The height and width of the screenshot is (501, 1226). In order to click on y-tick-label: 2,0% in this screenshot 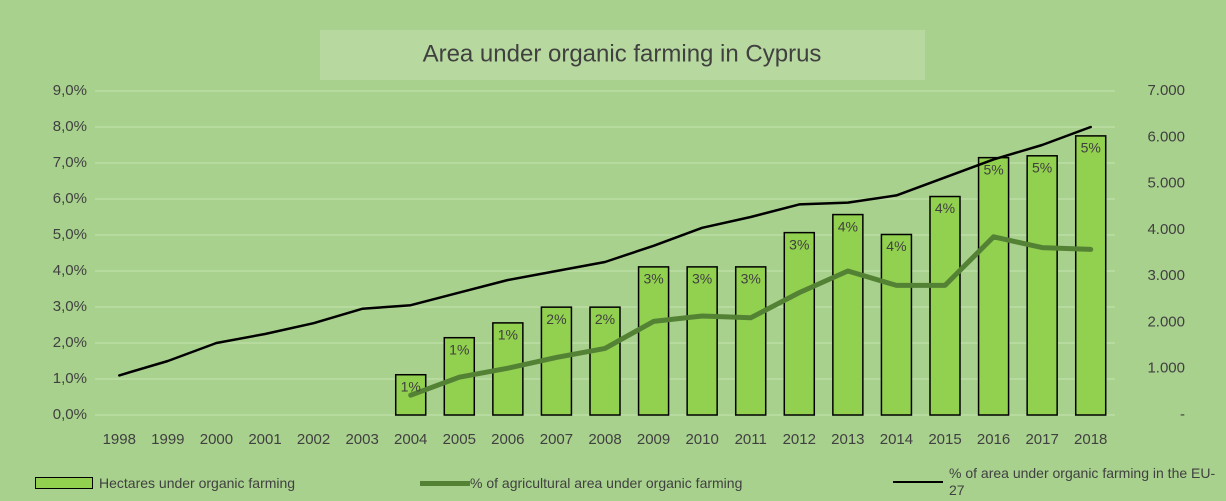, I will do `click(70, 342)`.